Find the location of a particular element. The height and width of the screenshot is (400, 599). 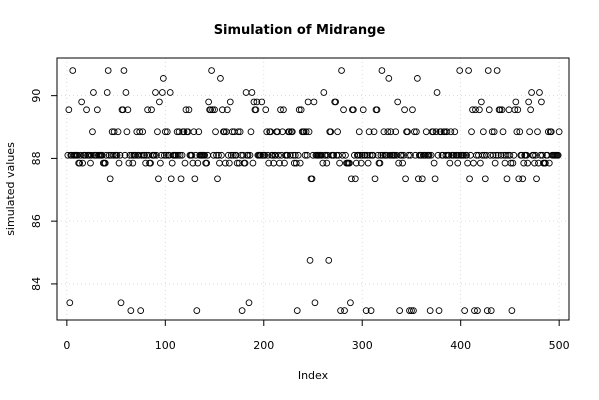

x-tick-label: 500 is located at coordinates (559, 345).